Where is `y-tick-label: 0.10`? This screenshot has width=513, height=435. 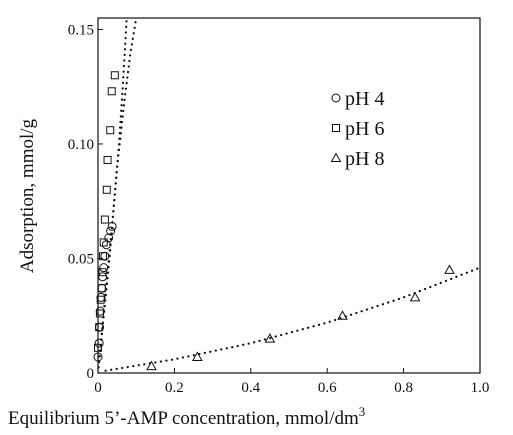
y-tick-label: 0.10 is located at coordinates (81, 145).